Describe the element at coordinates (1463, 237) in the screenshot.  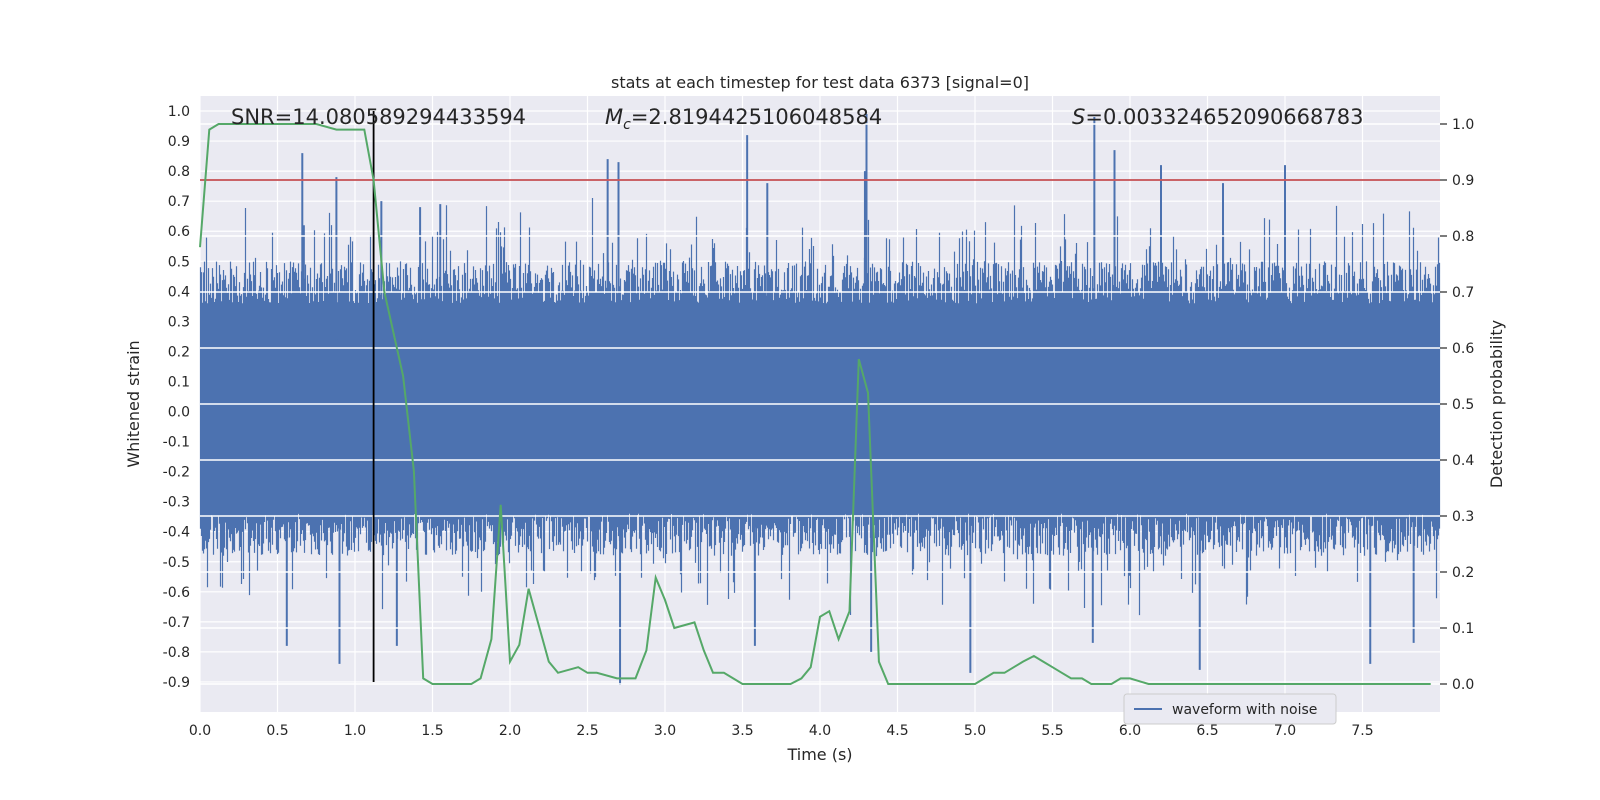
I see `right-tick-label: 0.8` at that location.